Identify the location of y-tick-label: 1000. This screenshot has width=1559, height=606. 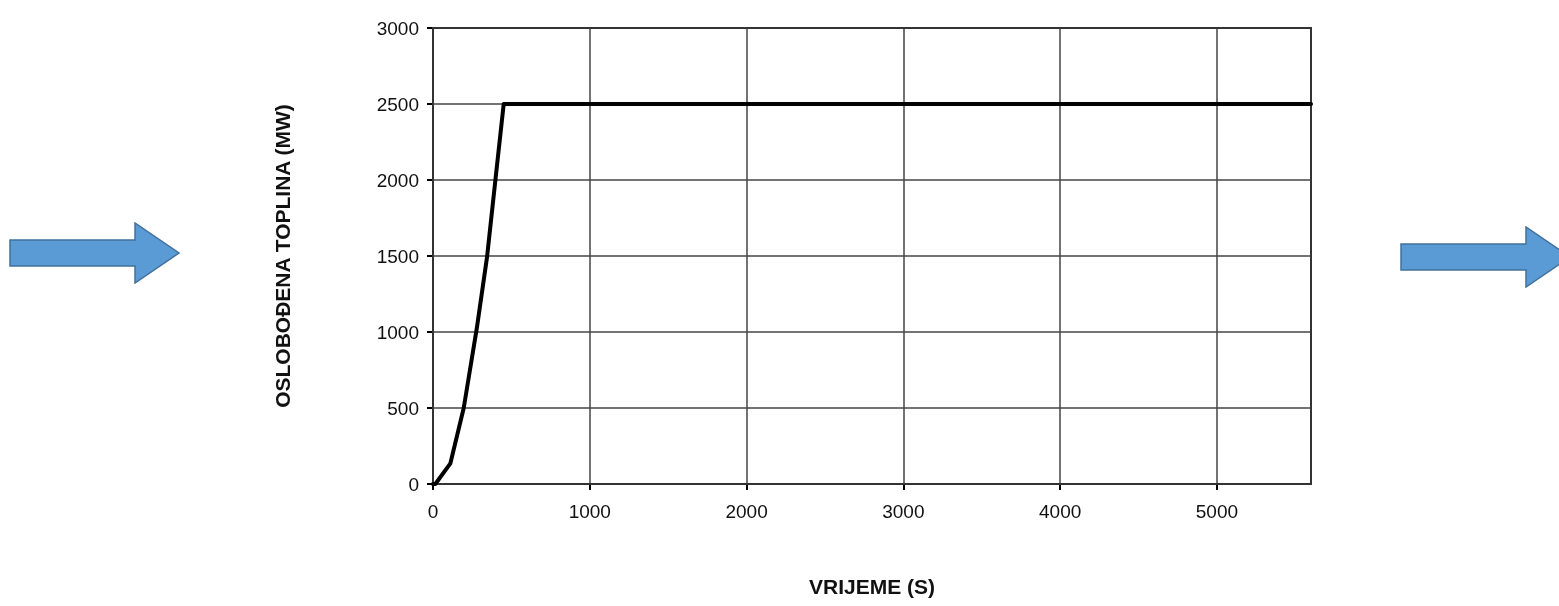
(397, 332).